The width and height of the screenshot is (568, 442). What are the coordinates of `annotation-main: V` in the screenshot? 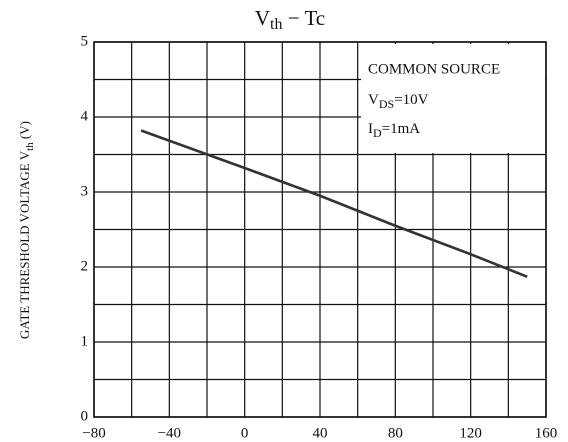 It's located at (373, 100).